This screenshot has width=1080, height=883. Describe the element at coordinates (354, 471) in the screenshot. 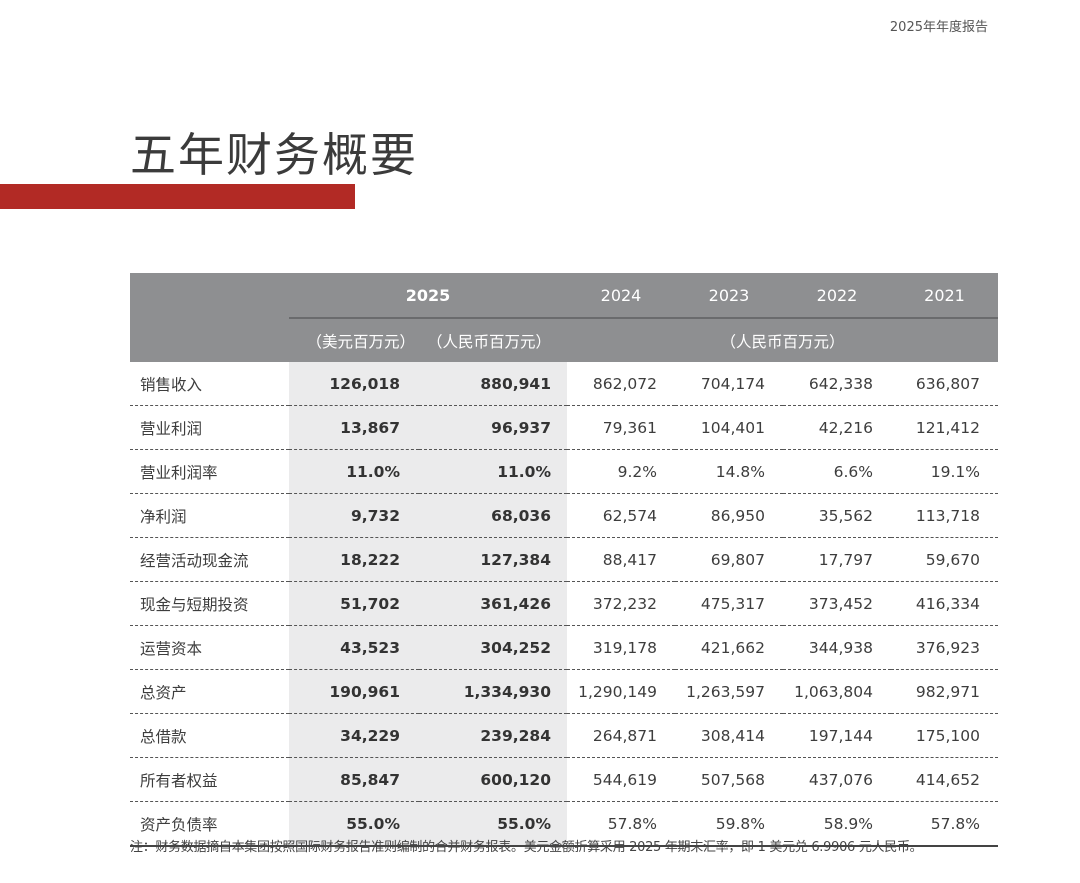

I see `cell-2025-usd: 11.0%` at that location.